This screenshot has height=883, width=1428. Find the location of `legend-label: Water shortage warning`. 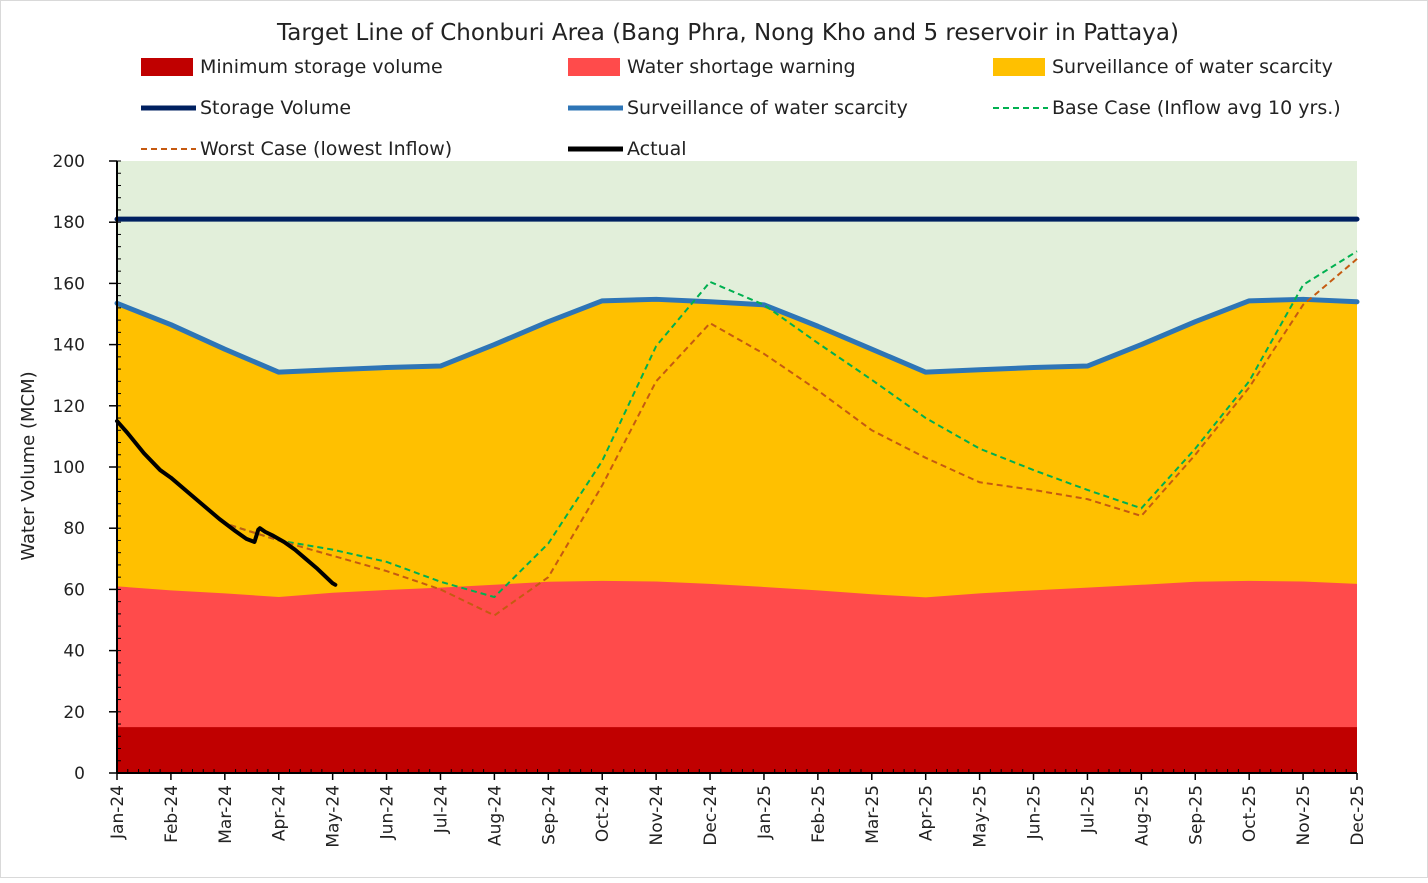

legend-label: Water shortage warning is located at coordinates (741, 67).